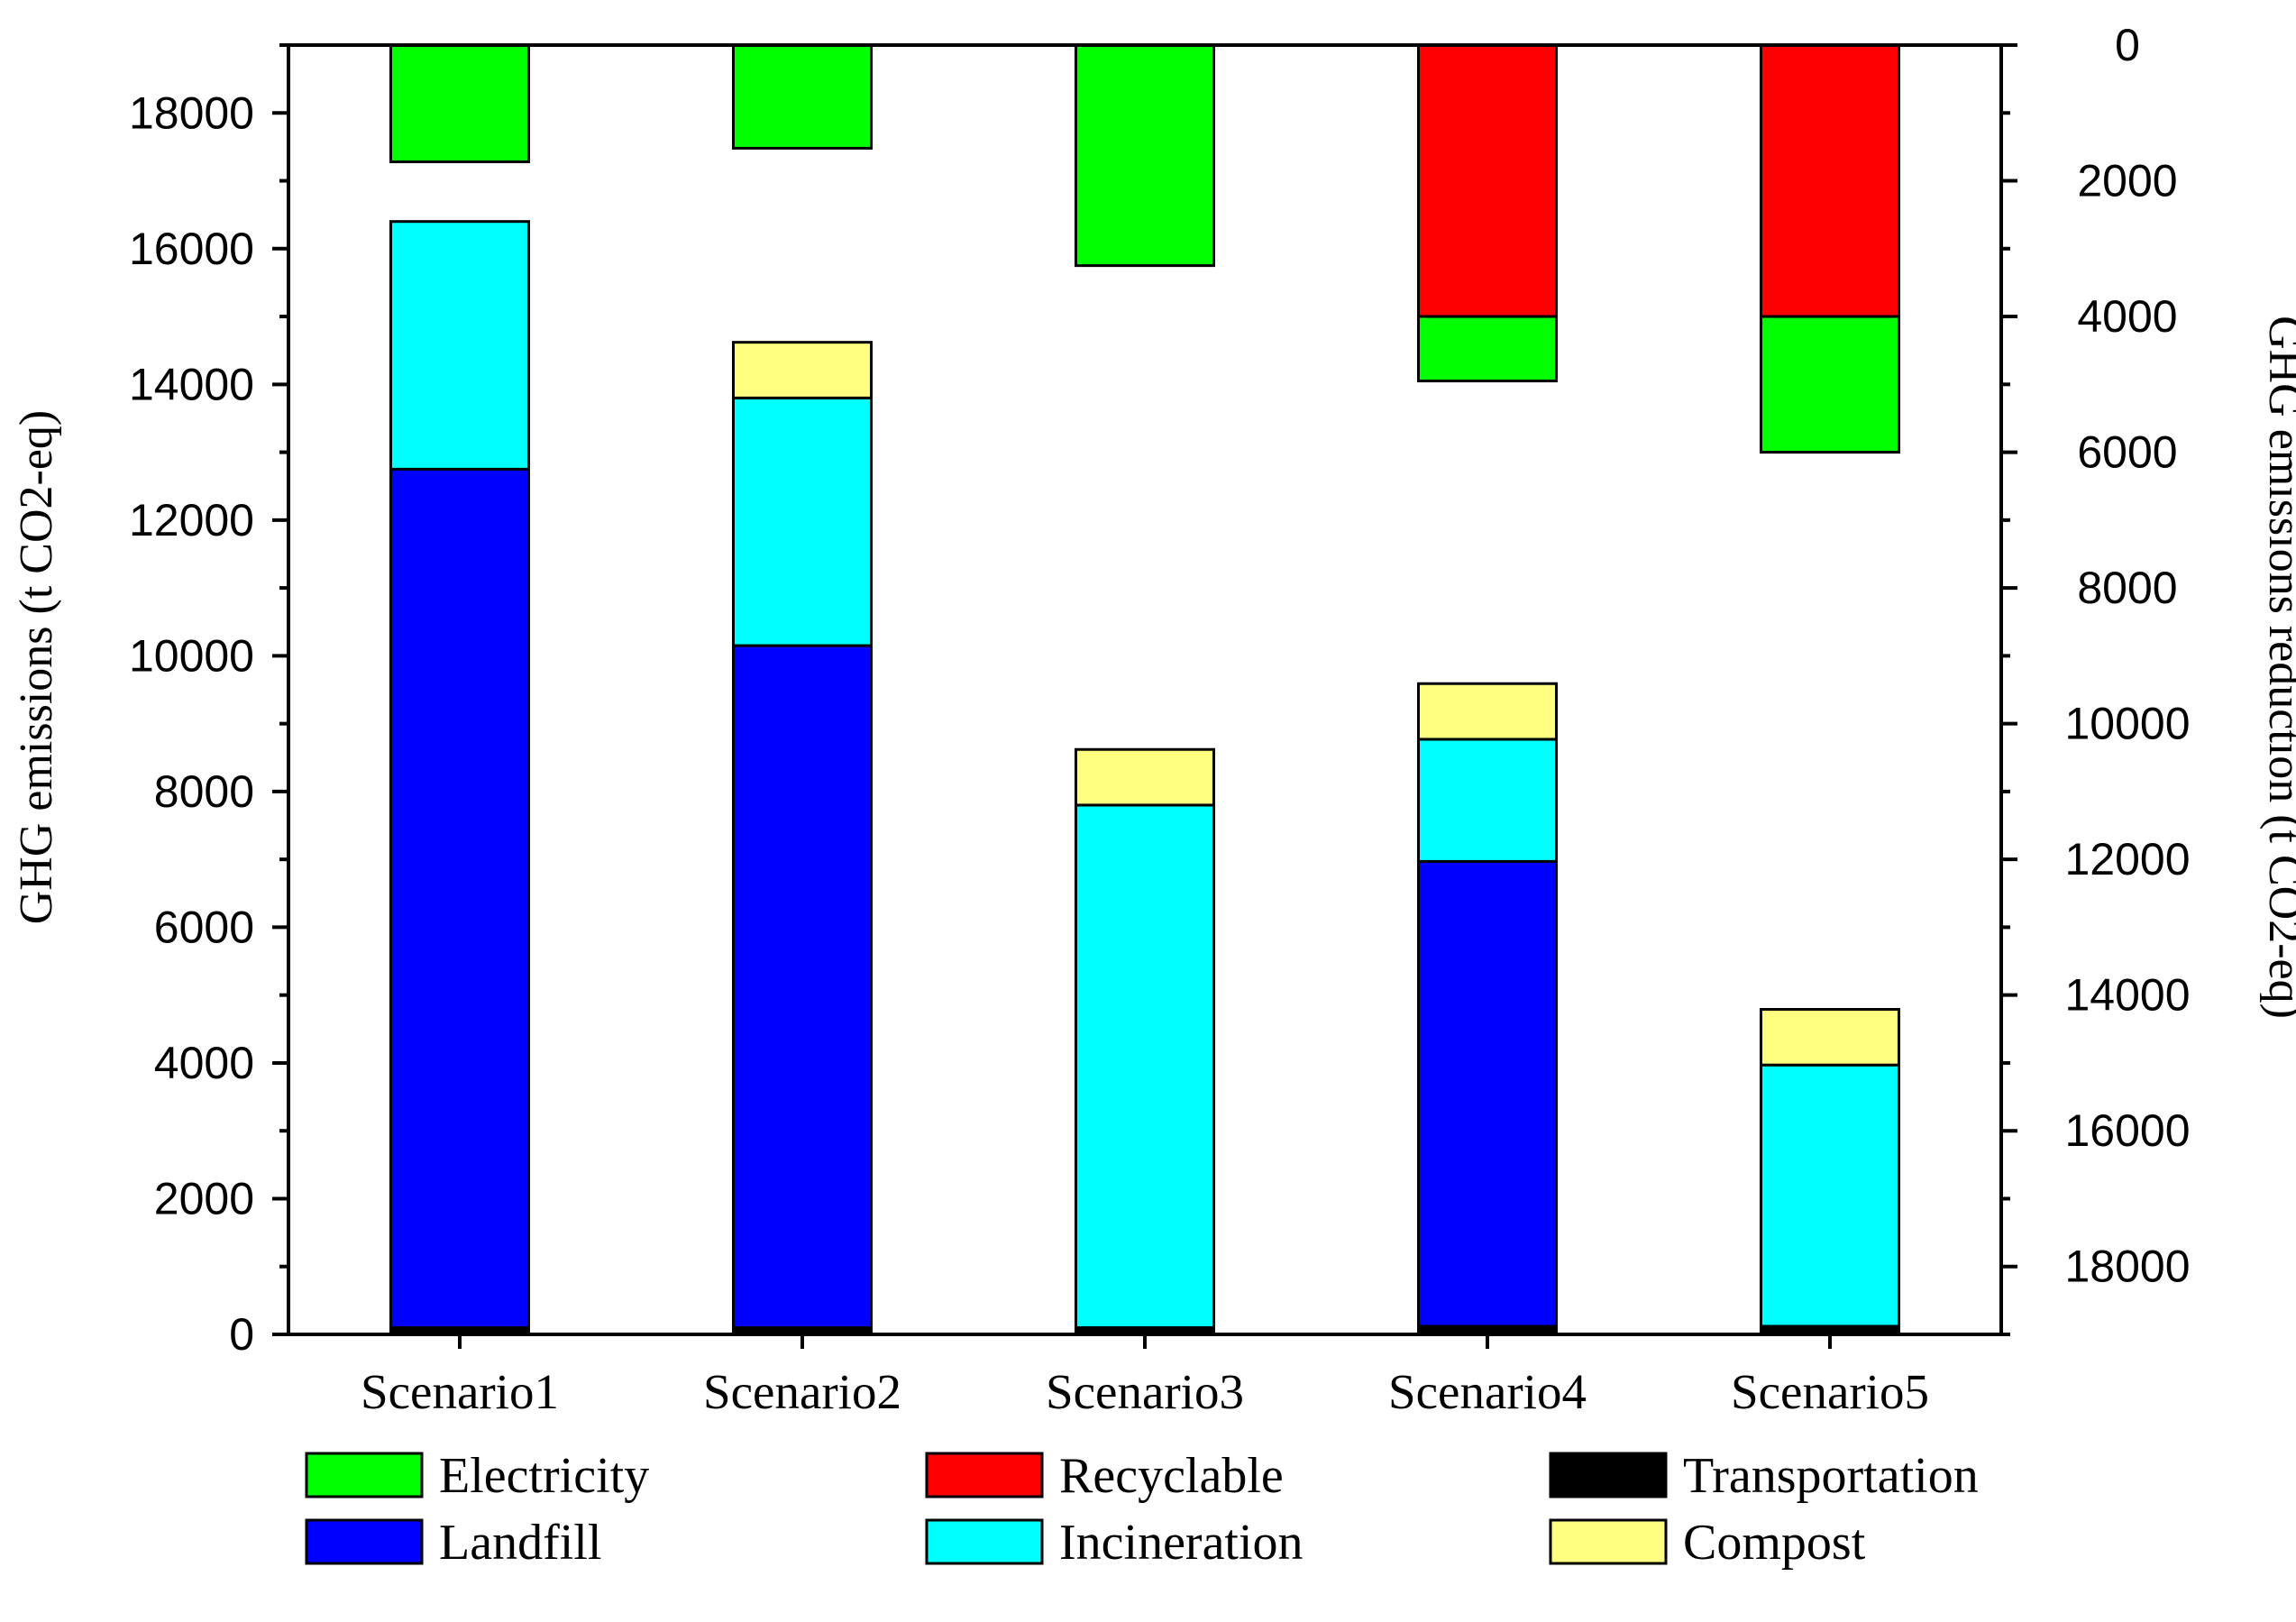 This screenshot has width=2296, height=1622. Describe the element at coordinates (191, 249) in the screenshot. I see `left-tick-label: 16000` at that location.